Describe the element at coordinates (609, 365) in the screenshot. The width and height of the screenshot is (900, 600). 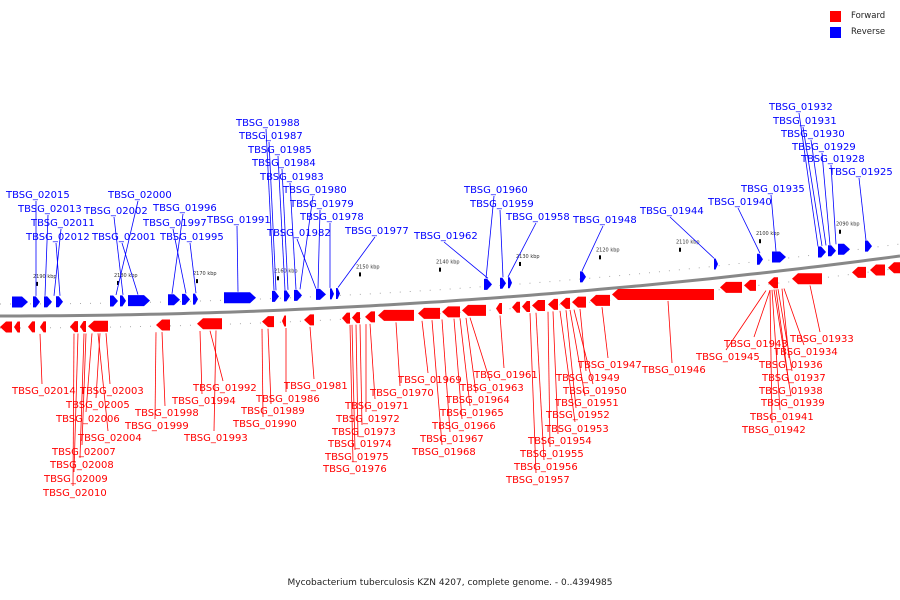
I see `gene-label: TBSG_01947` at that location.